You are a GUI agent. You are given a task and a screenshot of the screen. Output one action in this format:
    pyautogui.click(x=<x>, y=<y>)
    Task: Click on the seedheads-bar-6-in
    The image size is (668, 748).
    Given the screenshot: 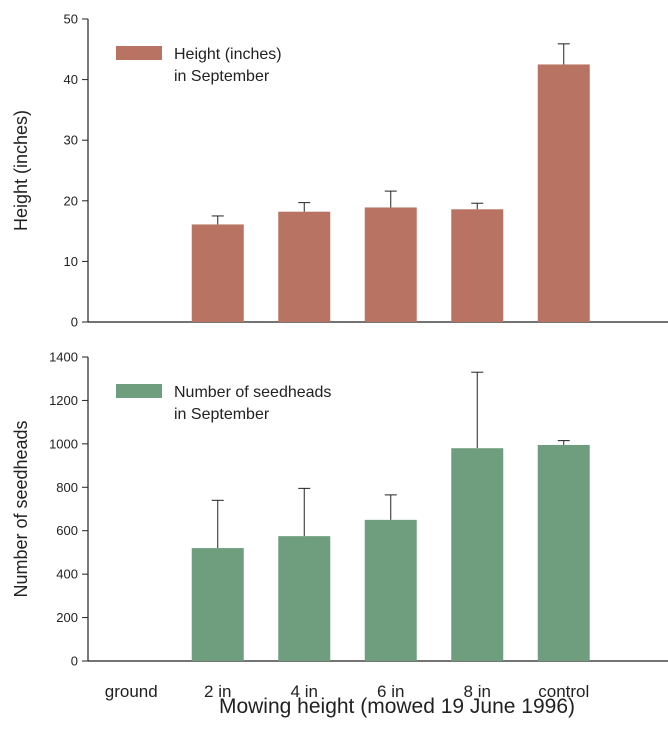 What is the action you would take?
    pyautogui.click(x=390, y=590)
    